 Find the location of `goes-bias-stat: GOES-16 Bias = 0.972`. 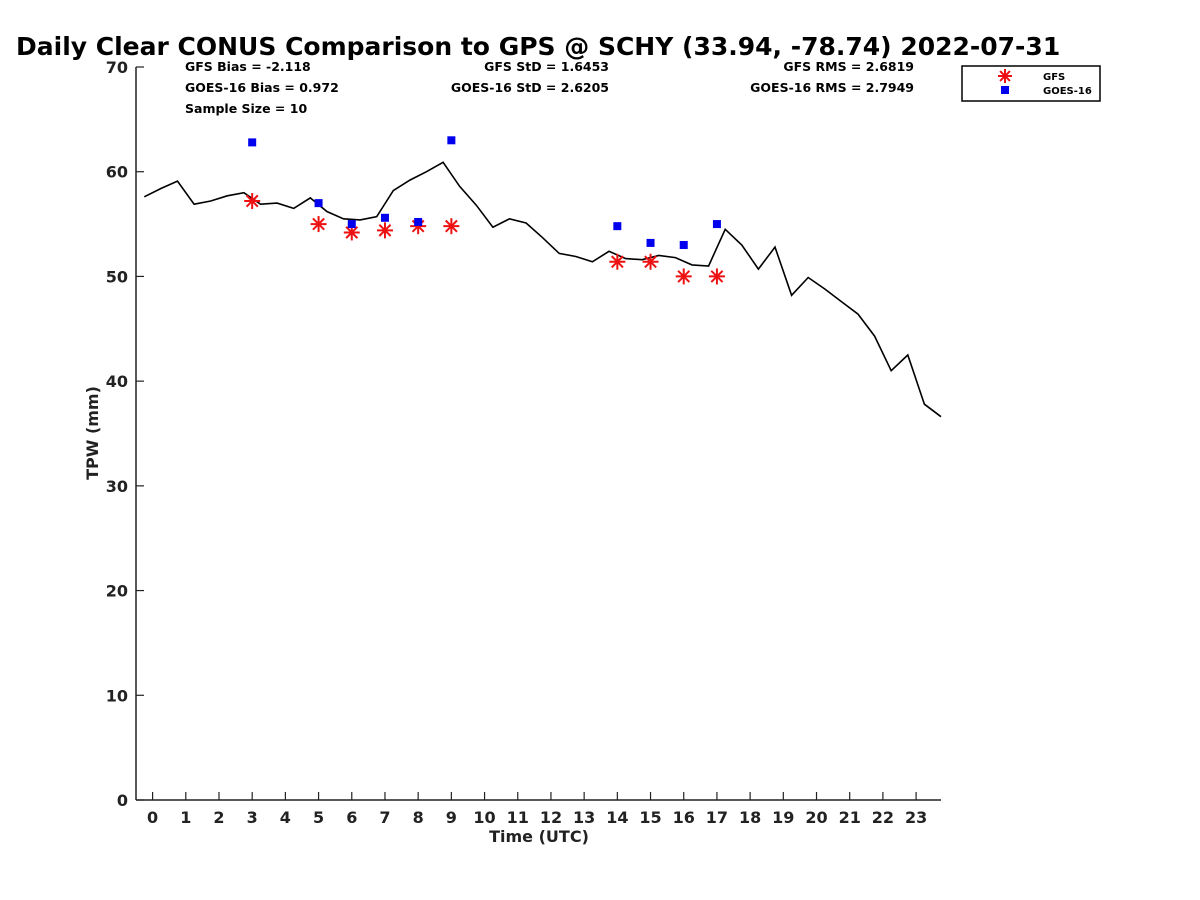

goes-bias-stat: GOES-16 Bias = 0.972 is located at coordinates (262, 87).